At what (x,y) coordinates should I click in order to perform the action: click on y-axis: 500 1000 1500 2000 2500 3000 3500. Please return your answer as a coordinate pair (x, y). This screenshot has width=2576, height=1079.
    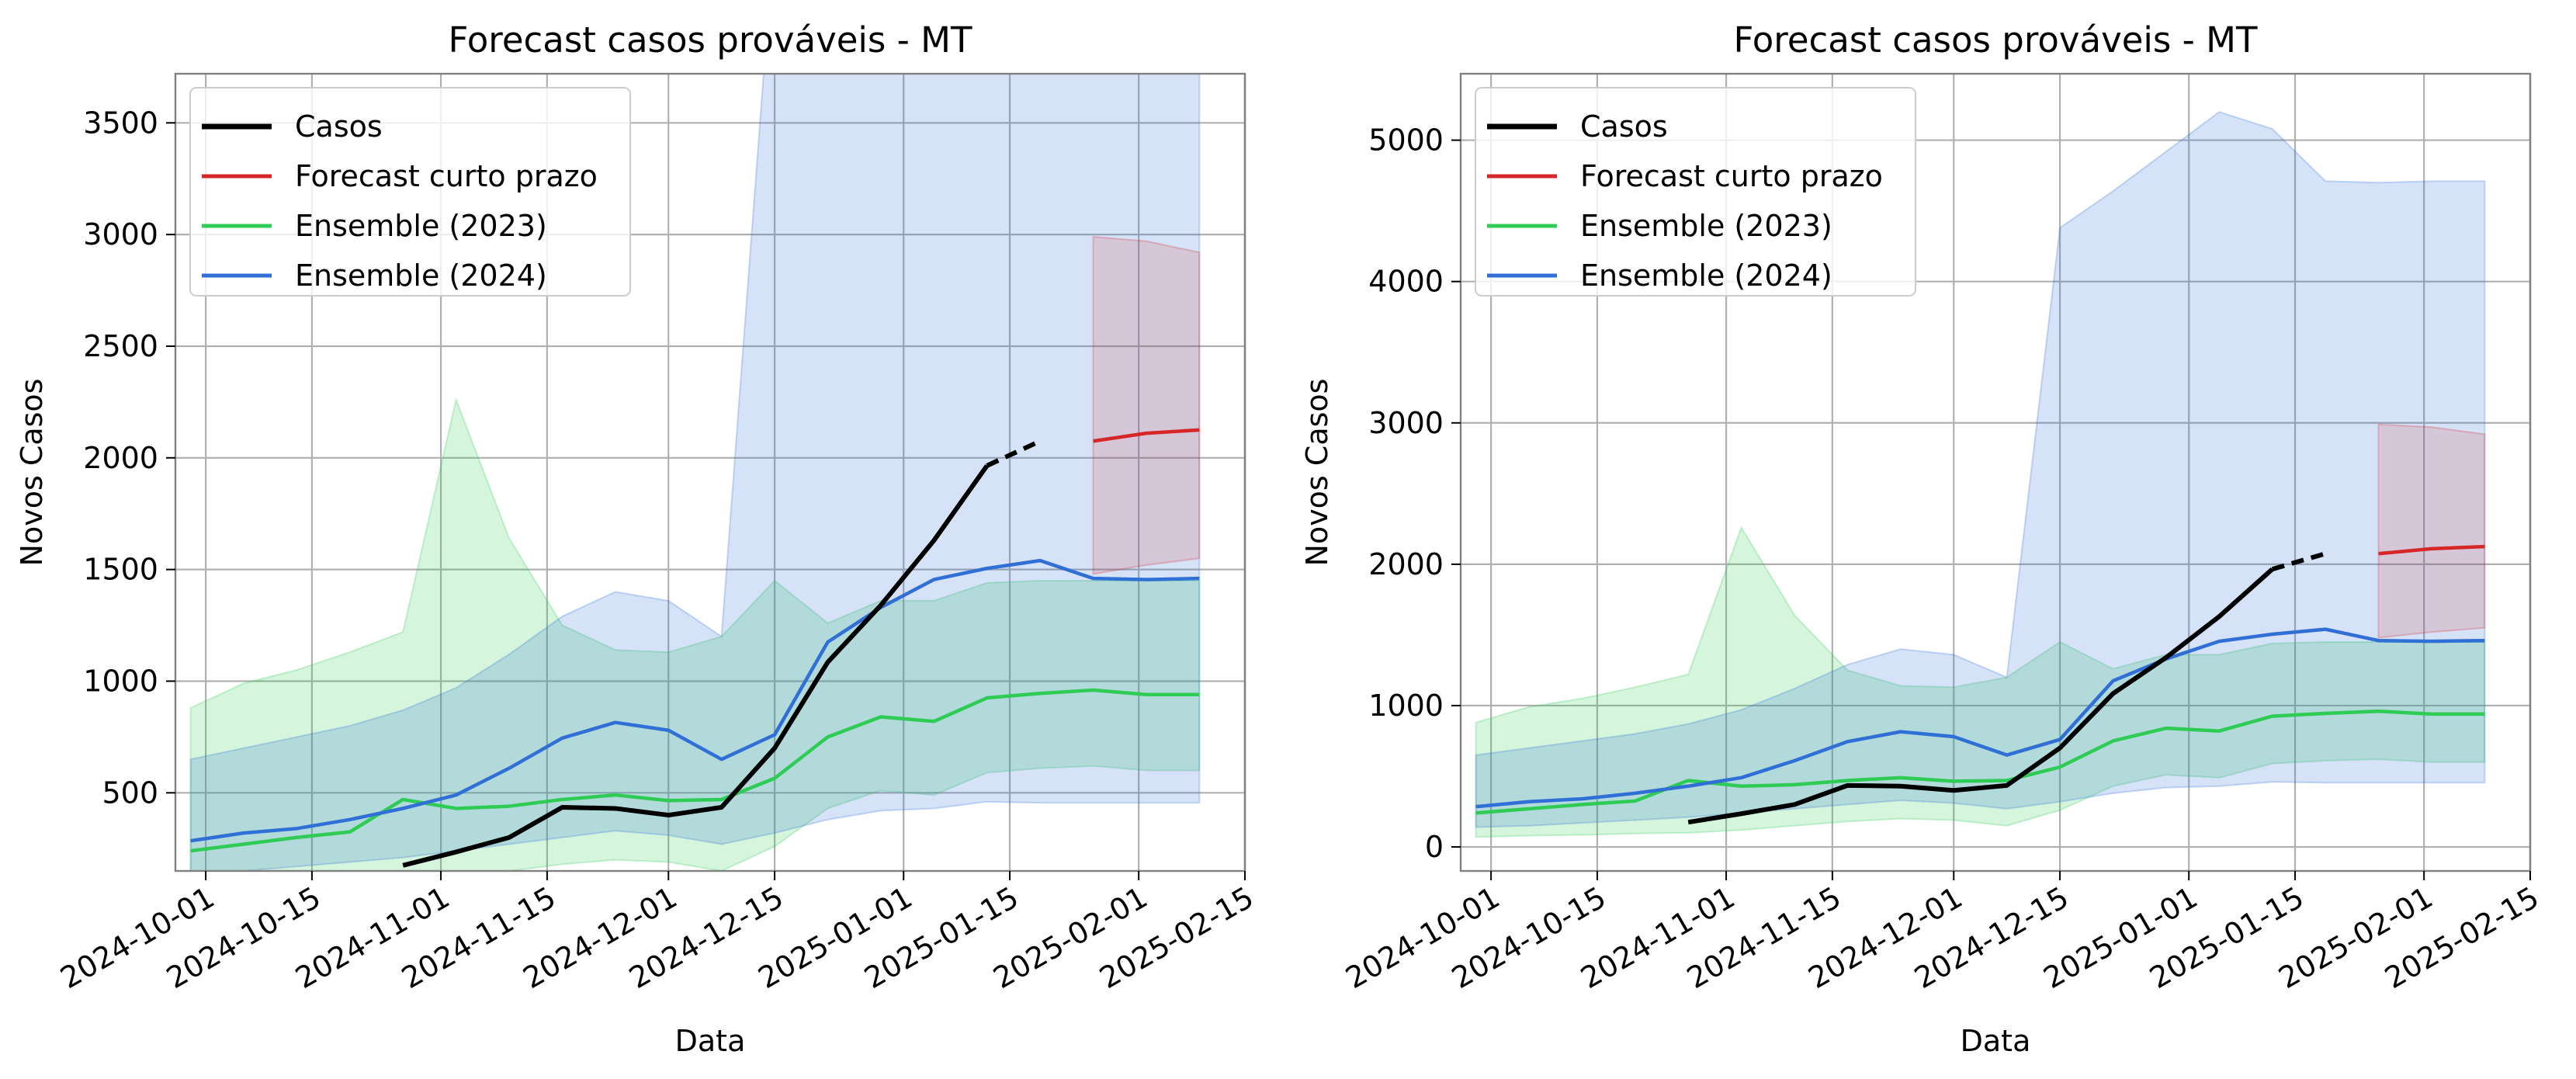
    Looking at the image, I should click on (129, 458).